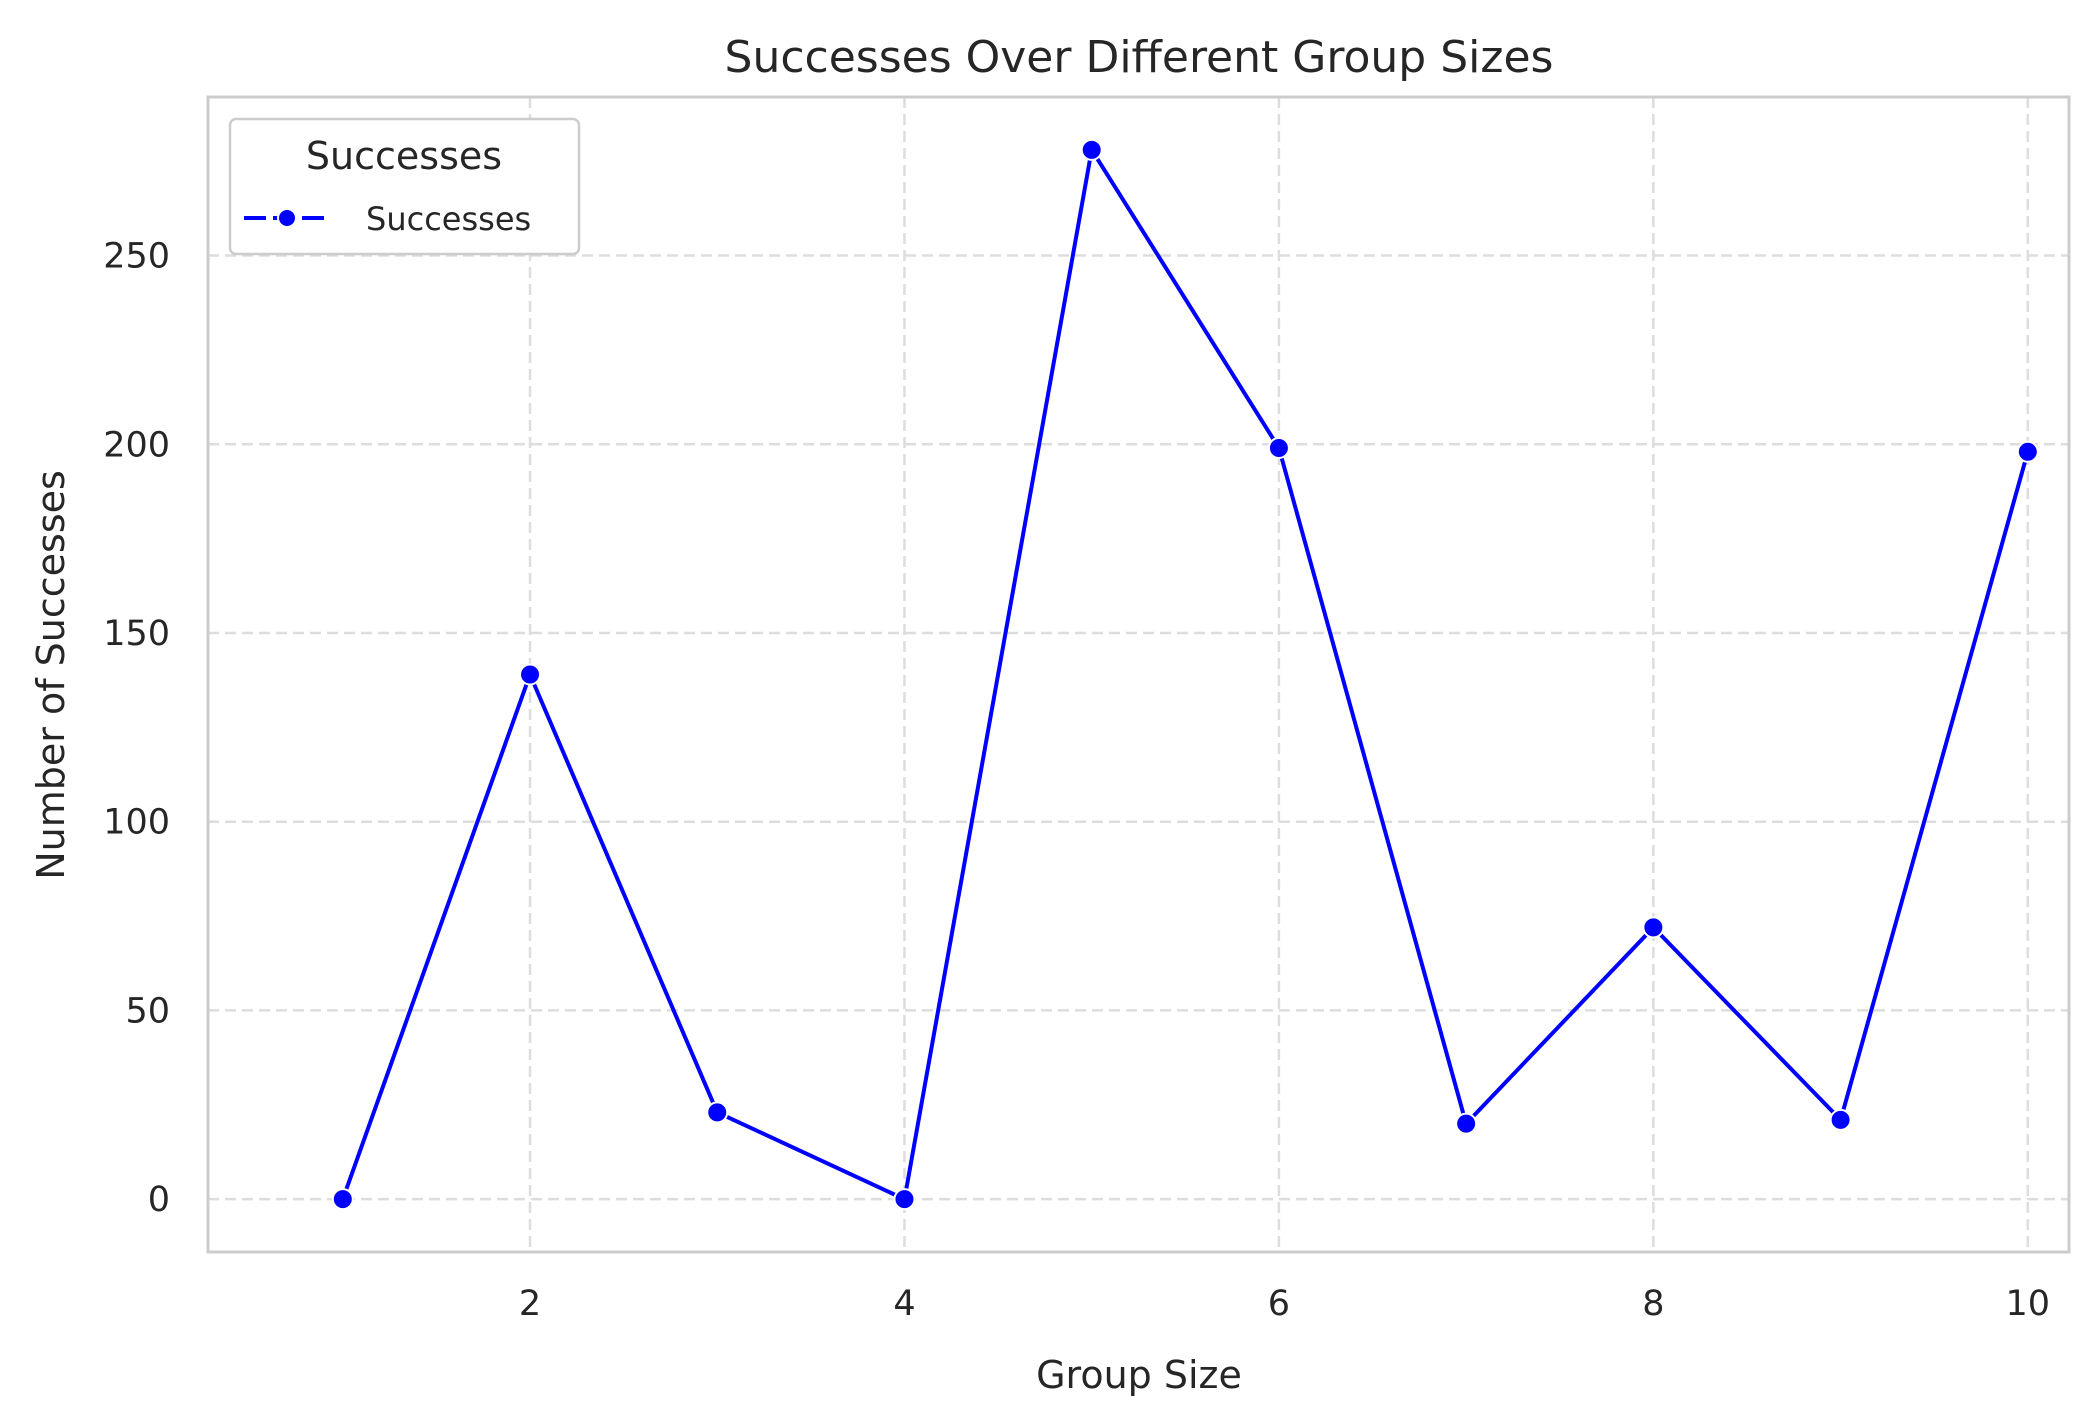  What do you see at coordinates (2028, 1304) in the screenshot?
I see `x-tick-label: 10` at bounding box center [2028, 1304].